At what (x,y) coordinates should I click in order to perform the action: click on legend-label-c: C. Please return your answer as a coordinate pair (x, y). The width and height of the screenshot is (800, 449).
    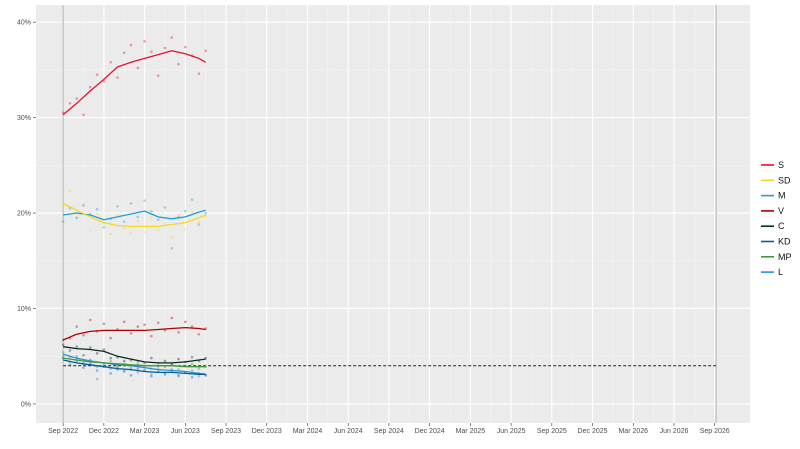
    Looking at the image, I should click on (781, 226).